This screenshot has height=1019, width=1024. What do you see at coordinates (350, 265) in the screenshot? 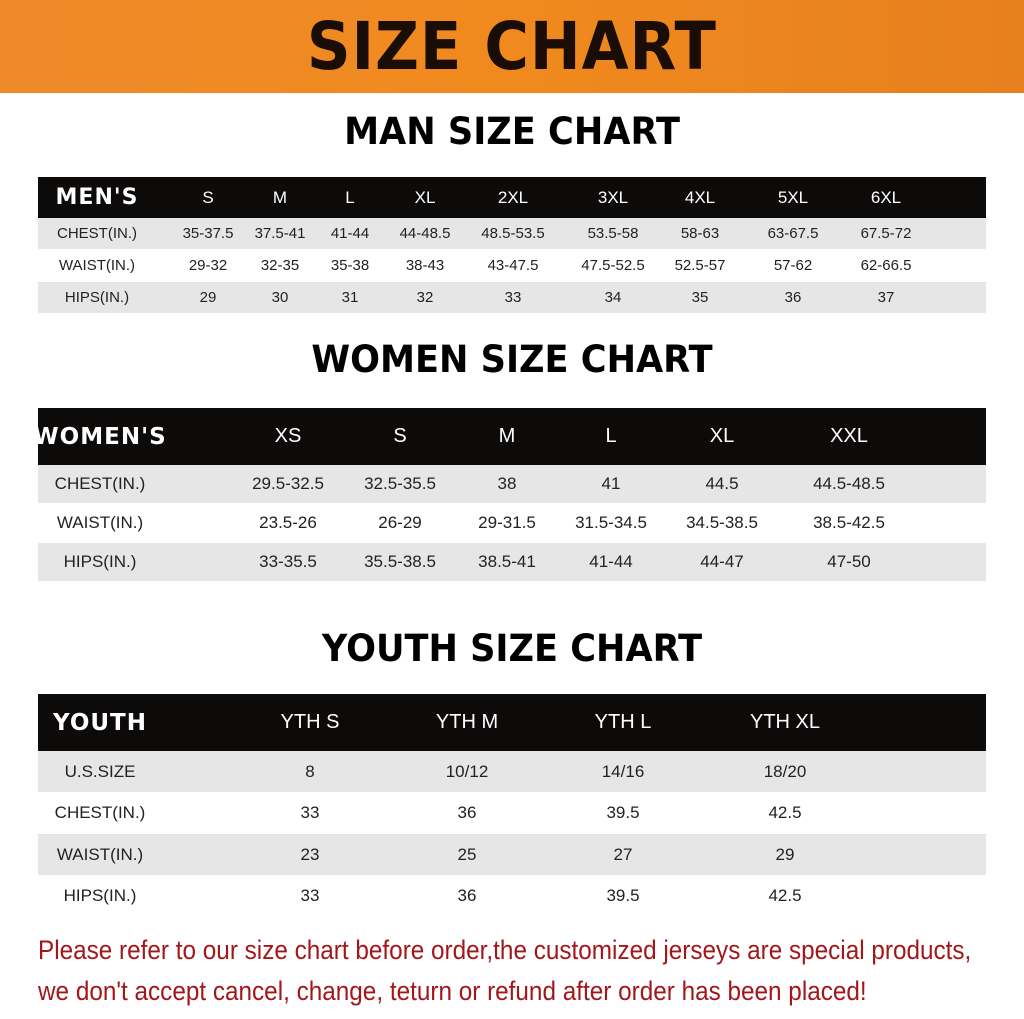
I see `measurement-cell: 35-38` at bounding box center [350, 265].